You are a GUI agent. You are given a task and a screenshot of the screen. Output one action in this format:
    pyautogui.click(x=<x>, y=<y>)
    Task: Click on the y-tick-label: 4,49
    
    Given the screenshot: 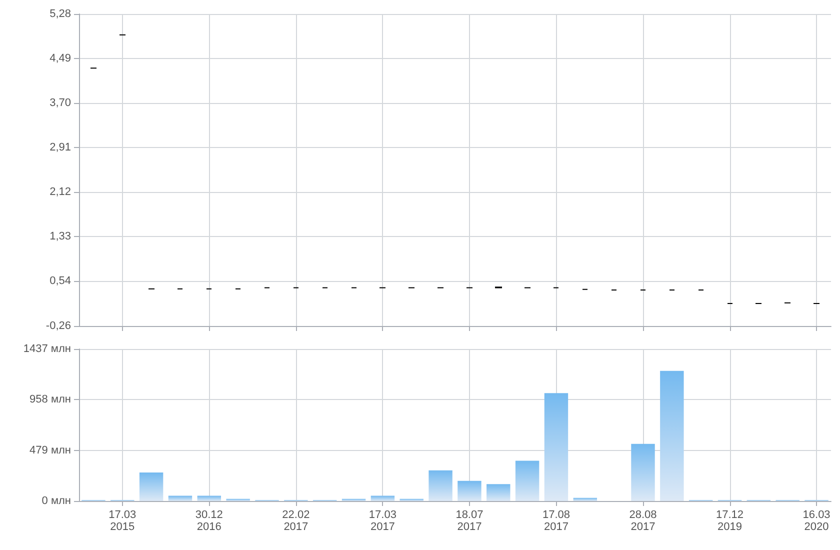 What is the action you would take?
    pyautogui.click(x=60, y=58)
    